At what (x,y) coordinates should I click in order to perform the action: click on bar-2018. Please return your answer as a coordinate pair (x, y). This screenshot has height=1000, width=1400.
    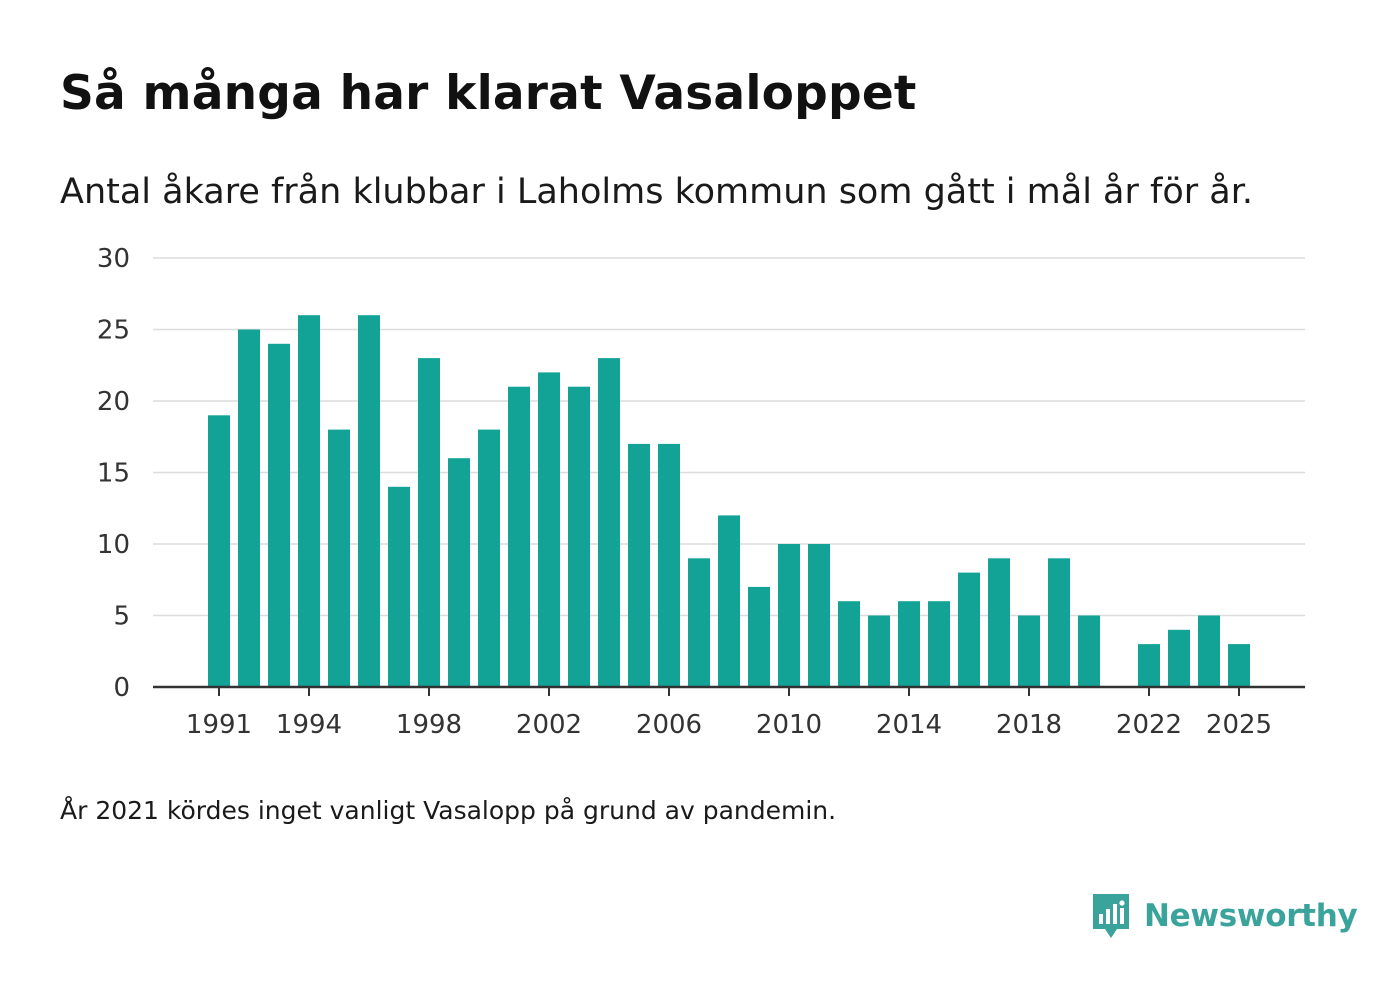
    Looking at the image, I should click on (1029, 651).